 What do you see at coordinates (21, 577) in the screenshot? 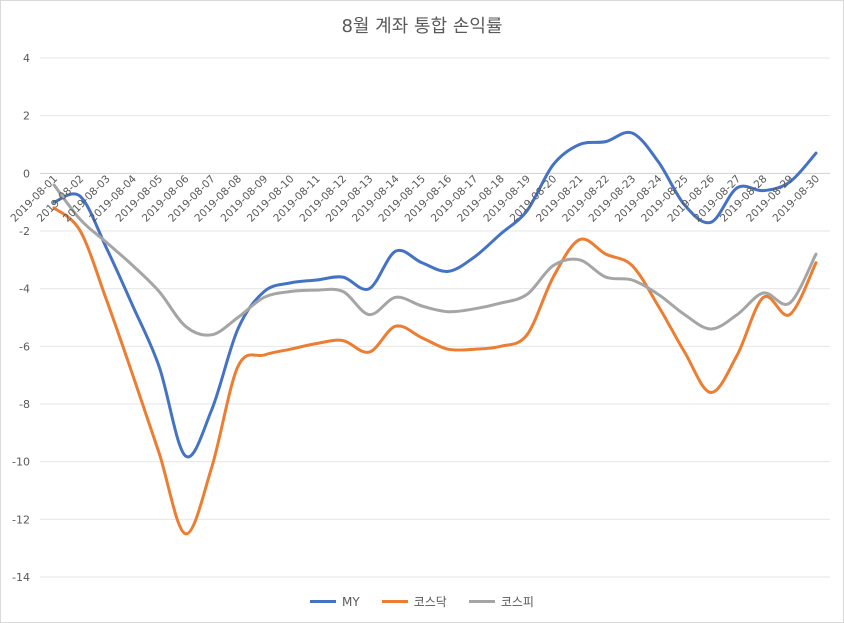
I see `y-tick-label: -14` at bounding box center [21, 577].